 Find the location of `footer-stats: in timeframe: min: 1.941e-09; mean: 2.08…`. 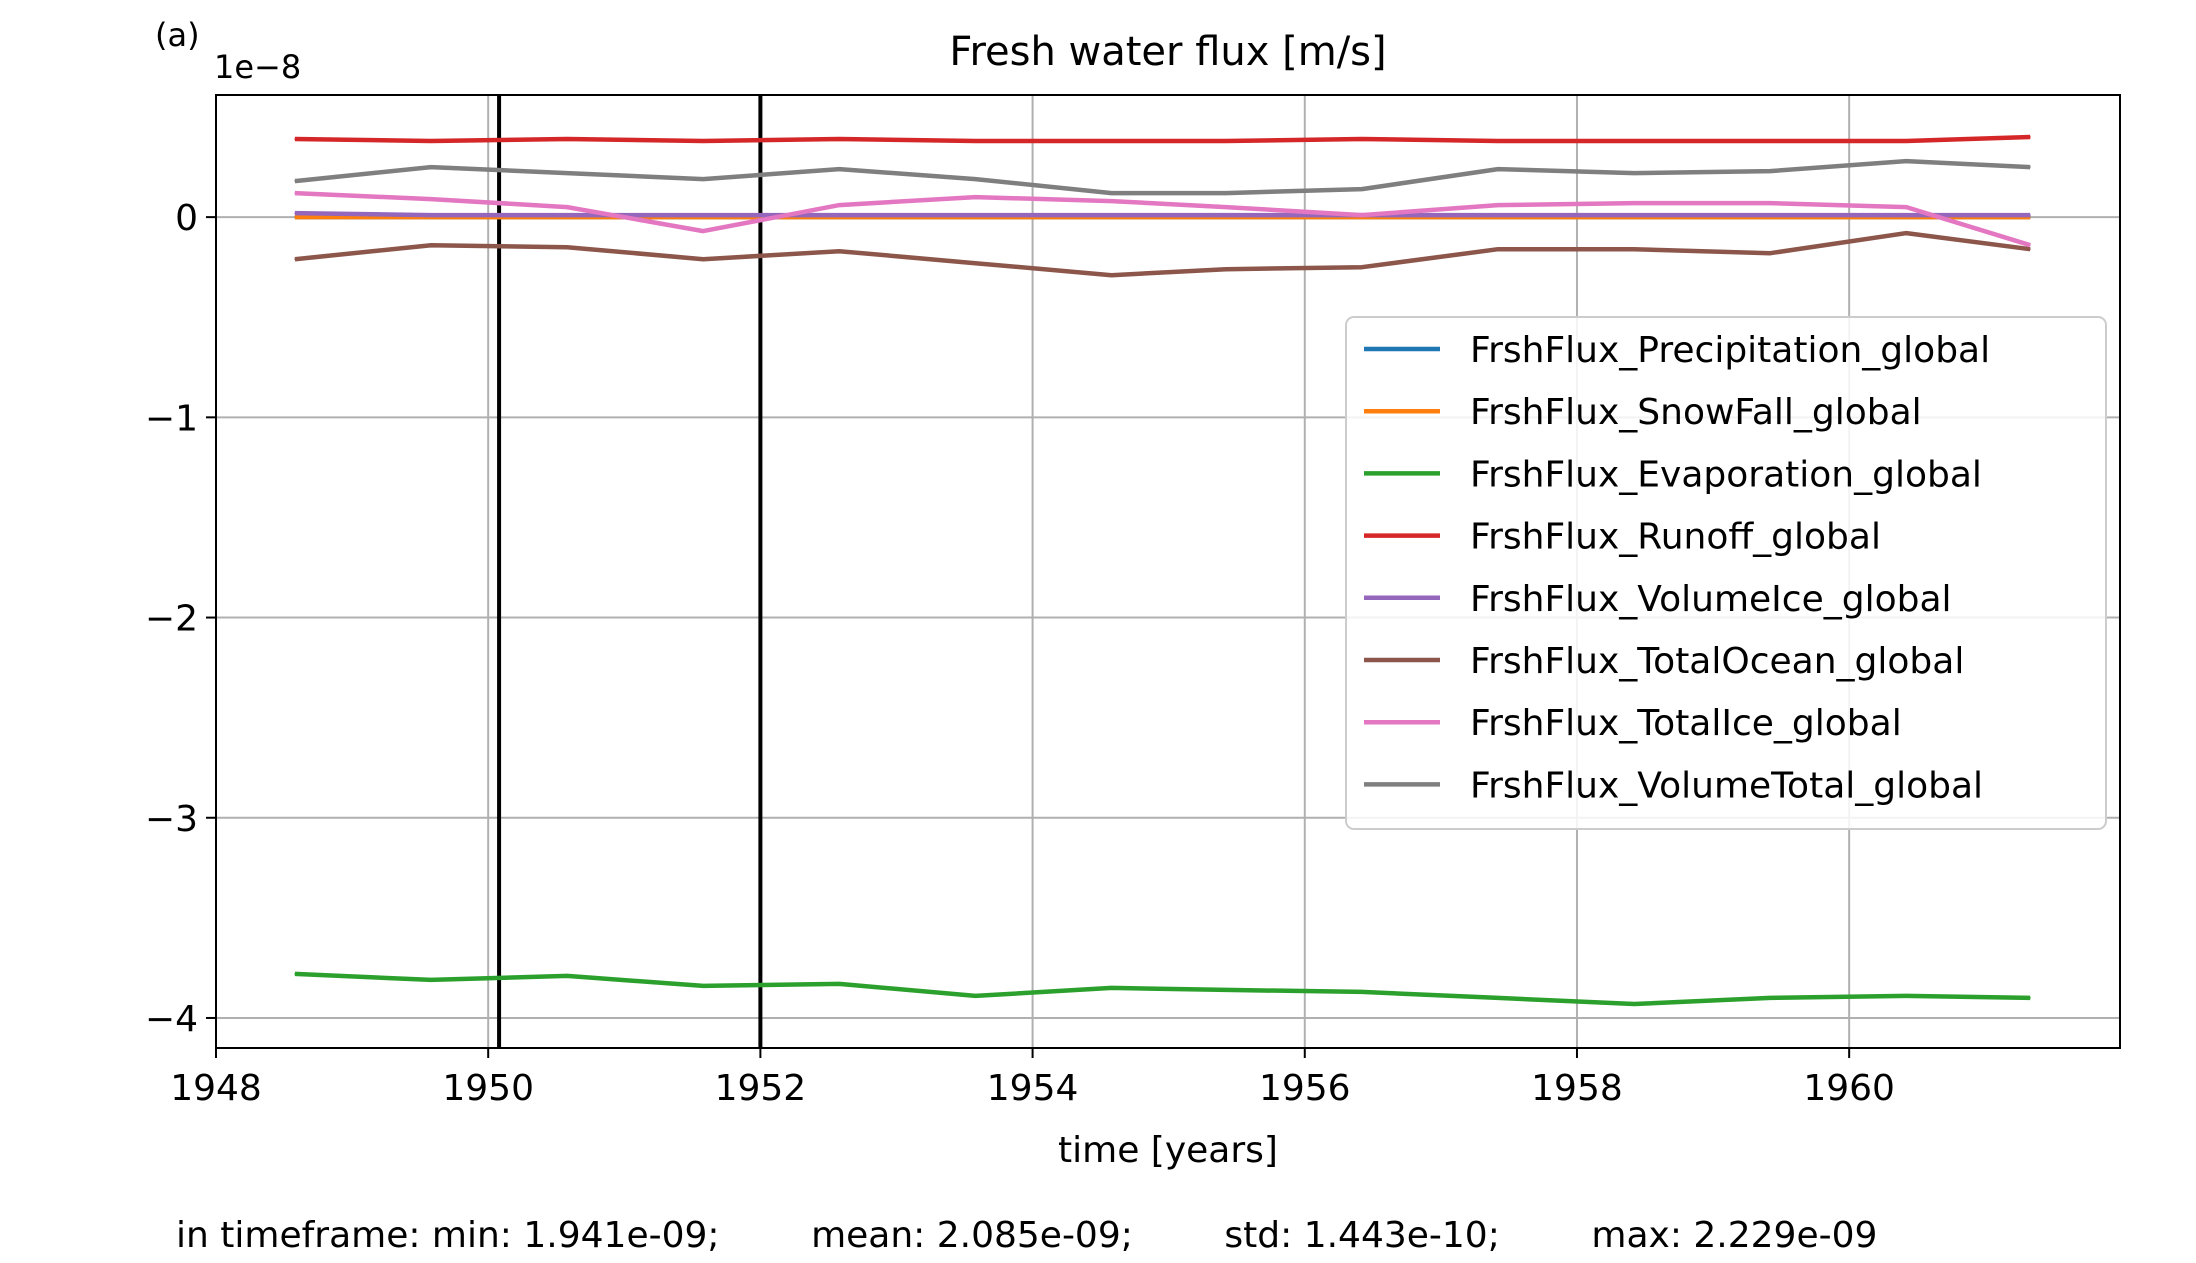

footer-stats: in timeframe: min: 1.941e-09; mean: 2.08… is located at coordinates (1026, 1235).